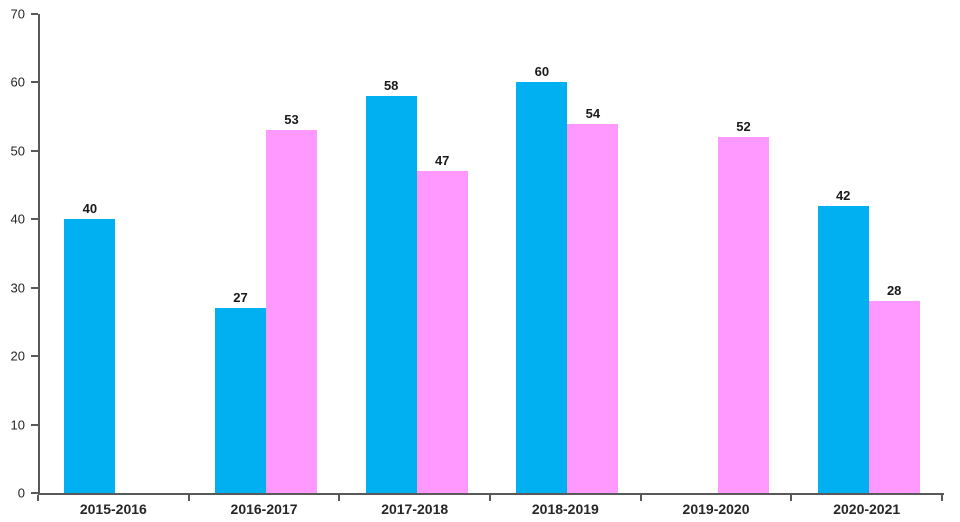 The image size is (960, 522). Describe the element at coordinates (90, 347) in the screenshot. I see `bar: 40` at that location.